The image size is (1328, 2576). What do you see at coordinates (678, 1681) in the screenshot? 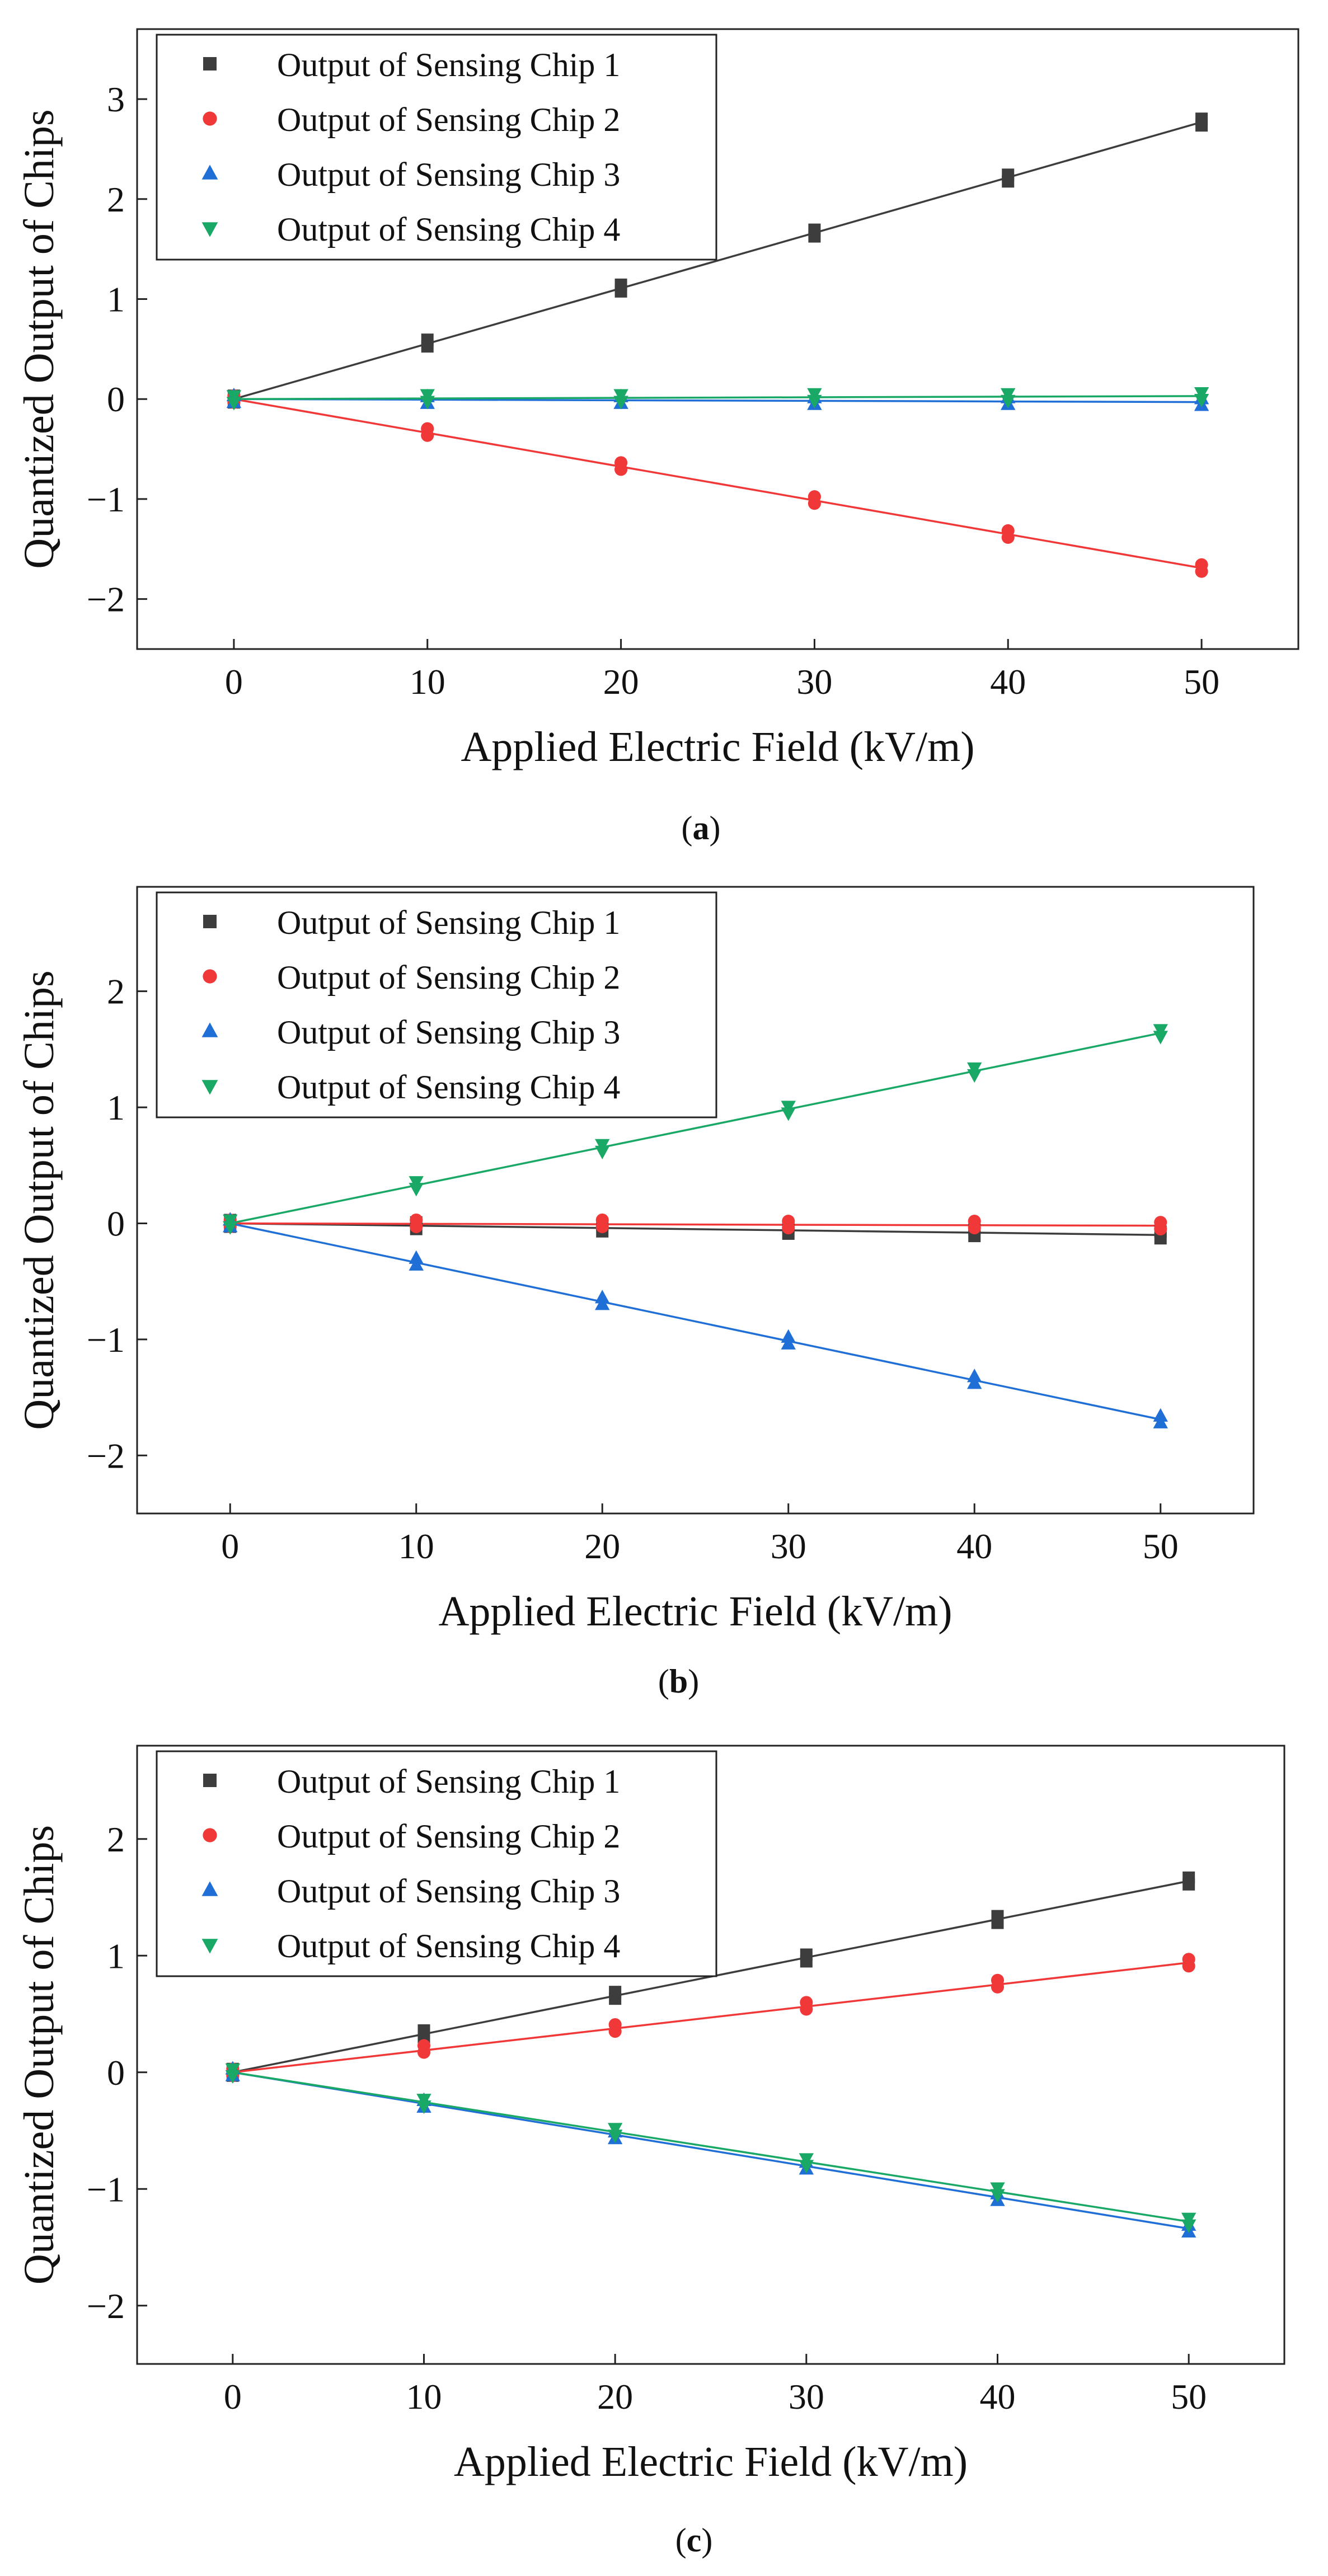
I see `panel-caption: (b)` at bounding box center [678, 1681].